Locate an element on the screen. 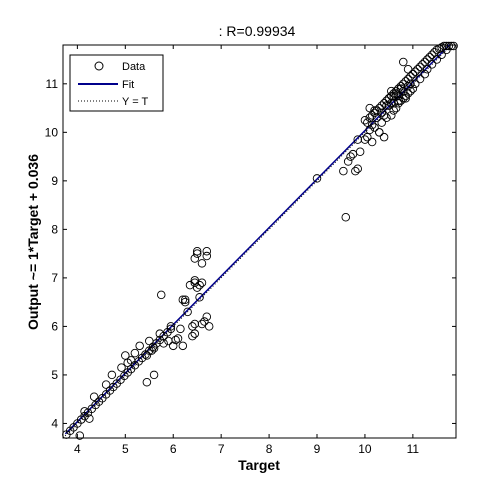 Image resolution: width=500 pixels, height=500 pixels. y-axis-label: Output ~= 1*Target + 0.036 is located at coordinates (33, 242).